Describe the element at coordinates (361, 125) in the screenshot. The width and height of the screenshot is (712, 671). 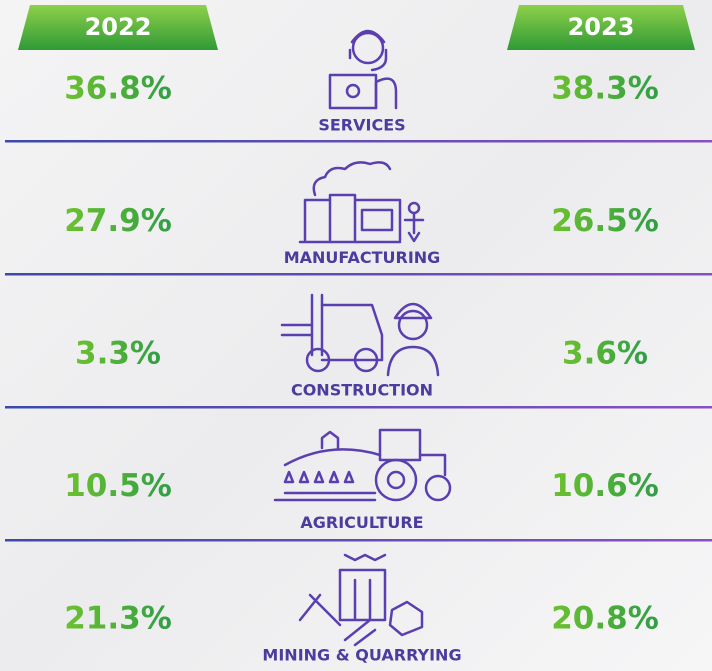
I see `sector-label: SERVICES` at that location.